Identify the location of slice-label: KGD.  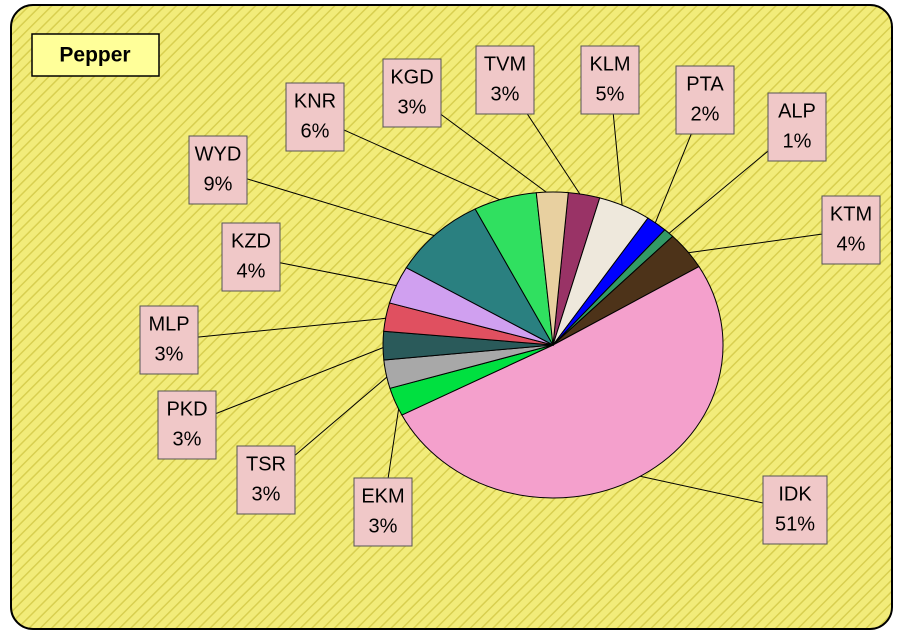
(411, 77).